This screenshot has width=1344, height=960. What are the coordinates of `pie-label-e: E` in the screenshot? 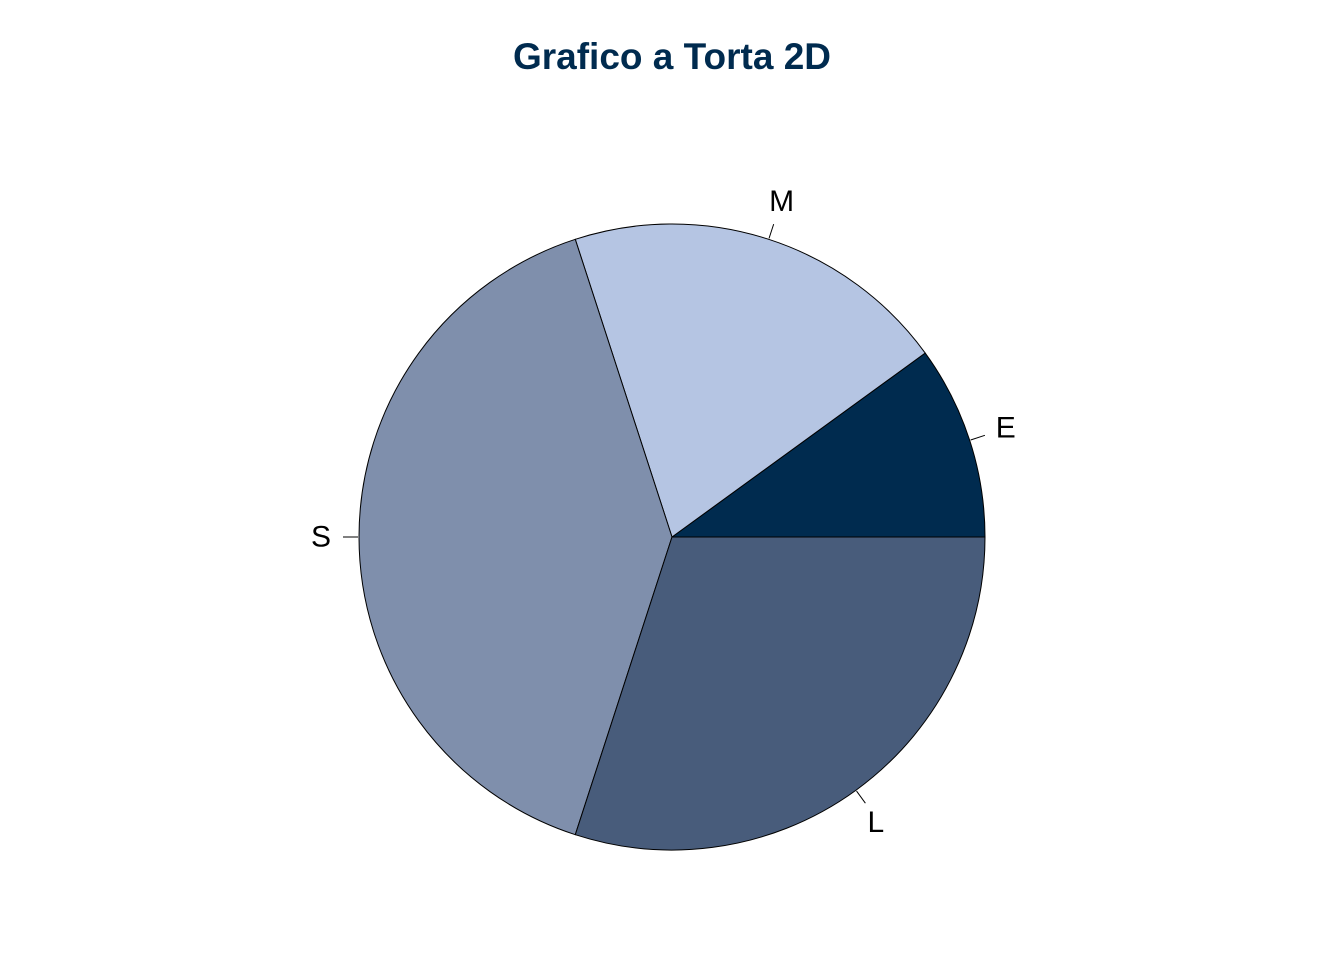 It's located at (1006, 427).